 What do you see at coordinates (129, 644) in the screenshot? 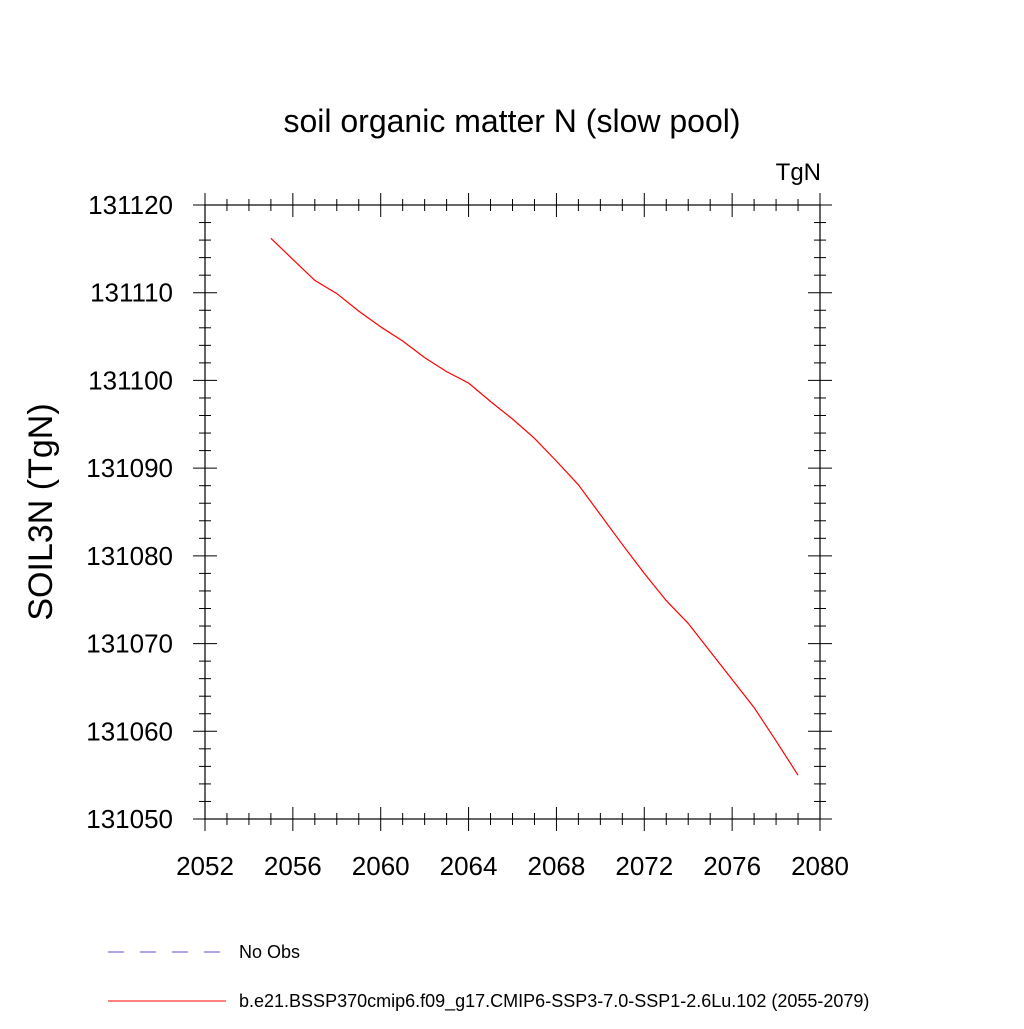
I see `y-tick-label: 131070` at bounding box center [129, 644].